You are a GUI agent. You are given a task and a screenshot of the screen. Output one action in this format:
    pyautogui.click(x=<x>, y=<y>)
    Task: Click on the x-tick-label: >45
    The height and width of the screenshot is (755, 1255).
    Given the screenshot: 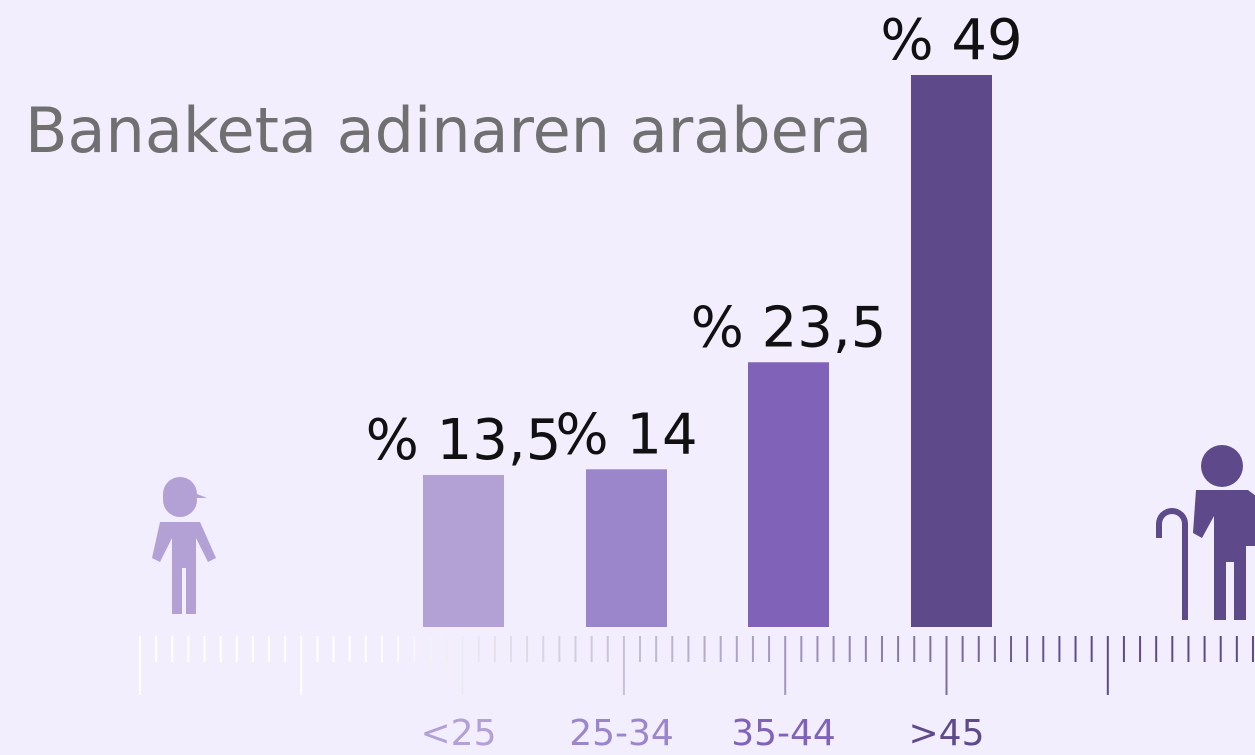 What is the action you would take?
    pyautogui.click(x=947, y=733)
    